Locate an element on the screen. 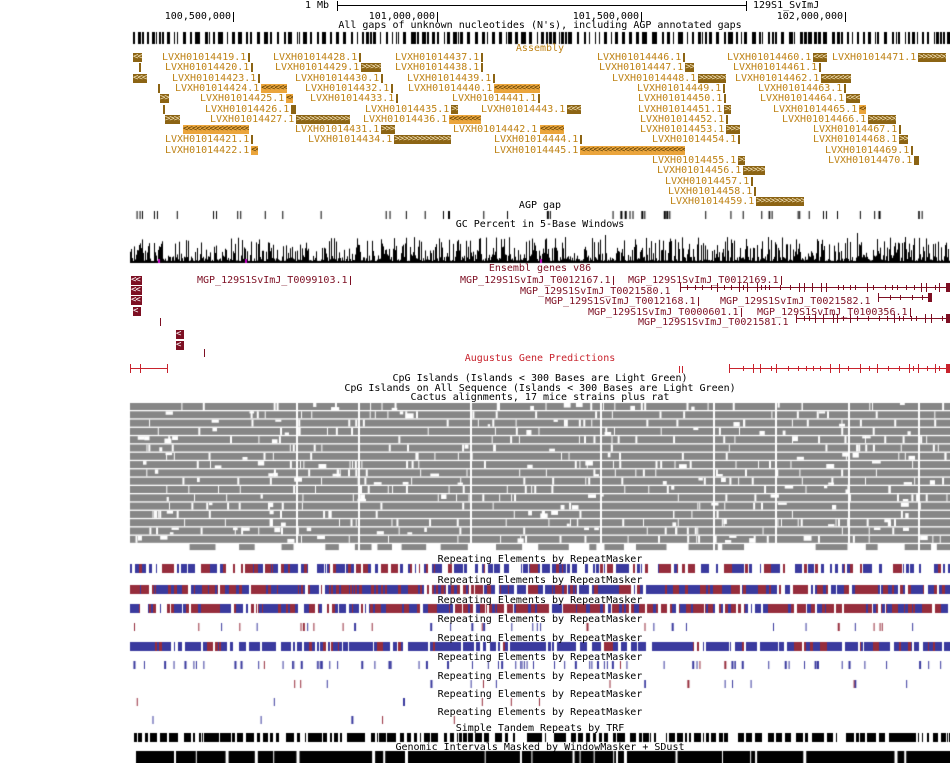  track-title-repeatmasker-8: Repeating Elements by RepeatMasker is located at coordinates (540, 694).